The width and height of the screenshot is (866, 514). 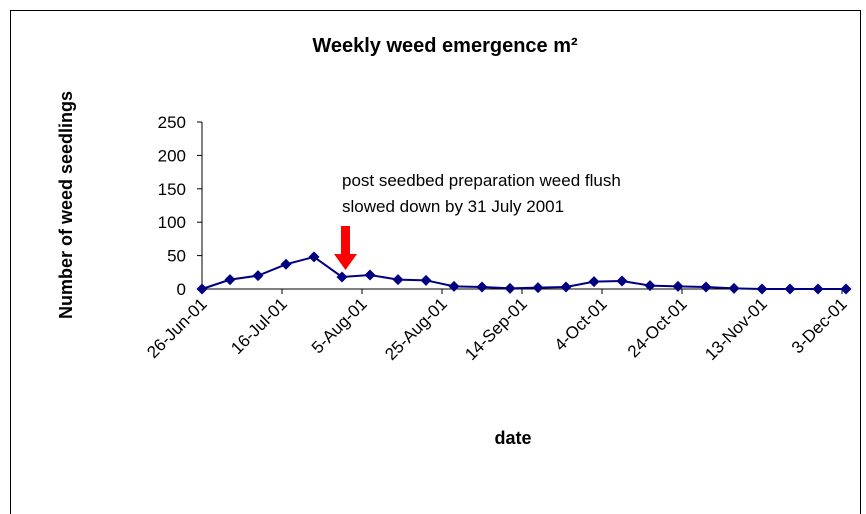 I want to click on y-tick-label: 150, so click(x=172, y=189).